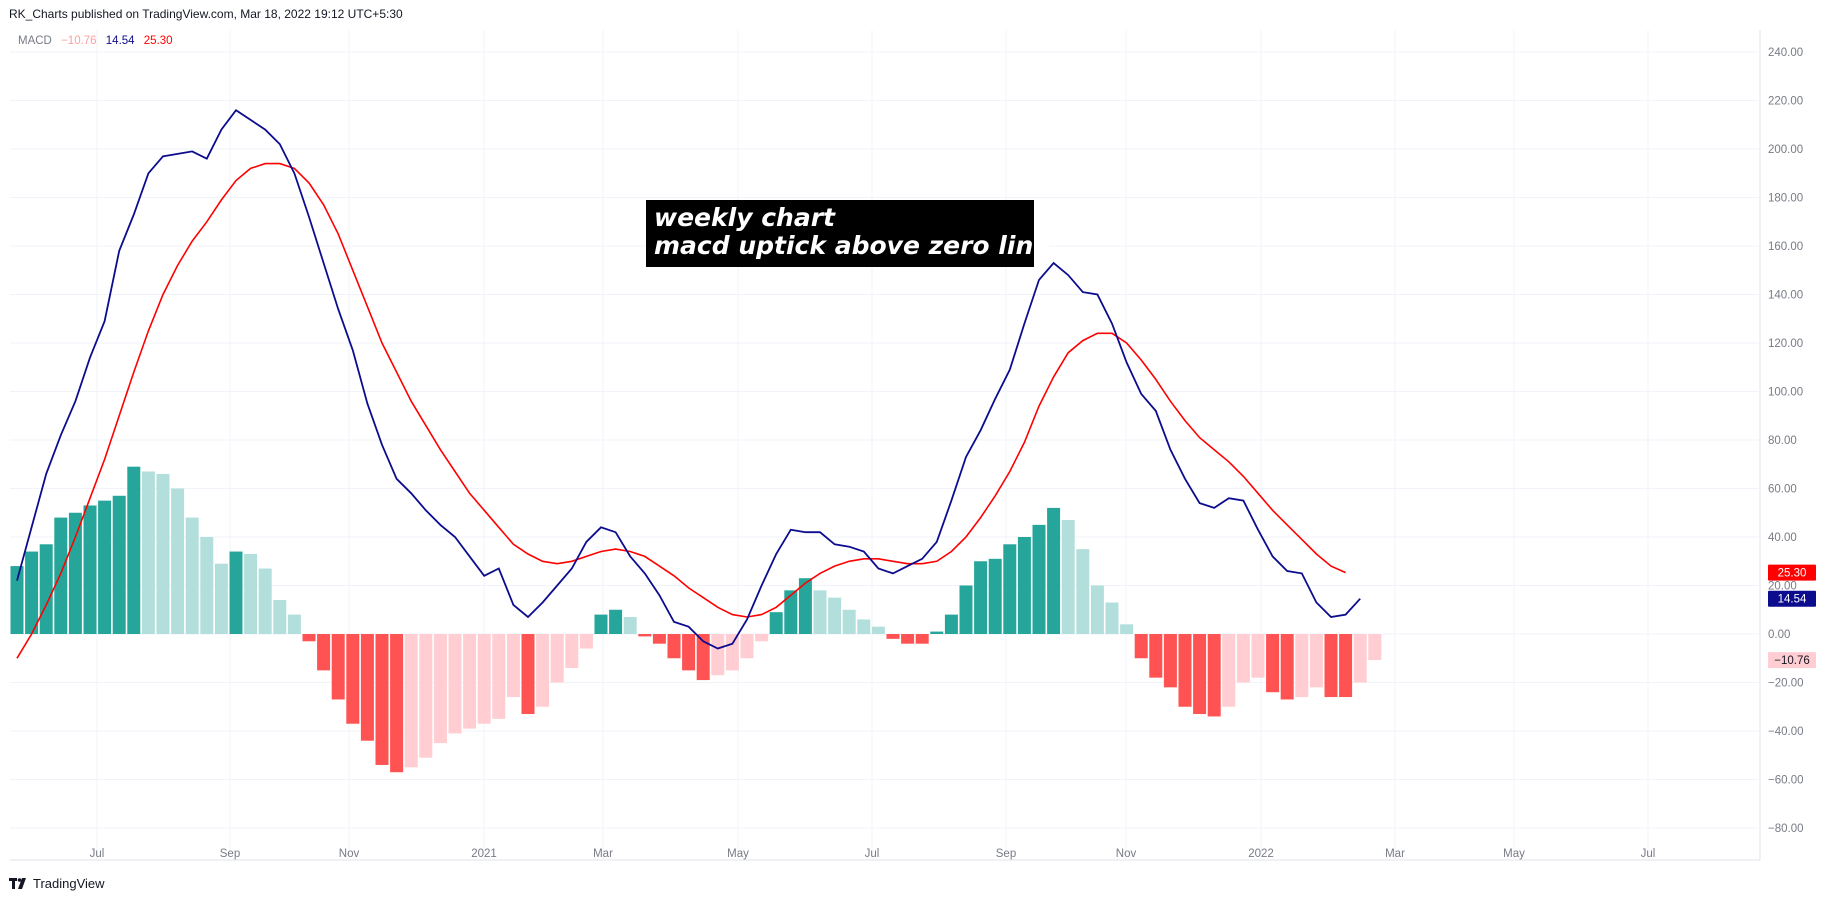 This screenshot has height=902, width=1834. What do you see at coordinates (1792, 574) in the screenshot?
I see `signal-price-label: 25.30` at bounding box center [1792, 574].